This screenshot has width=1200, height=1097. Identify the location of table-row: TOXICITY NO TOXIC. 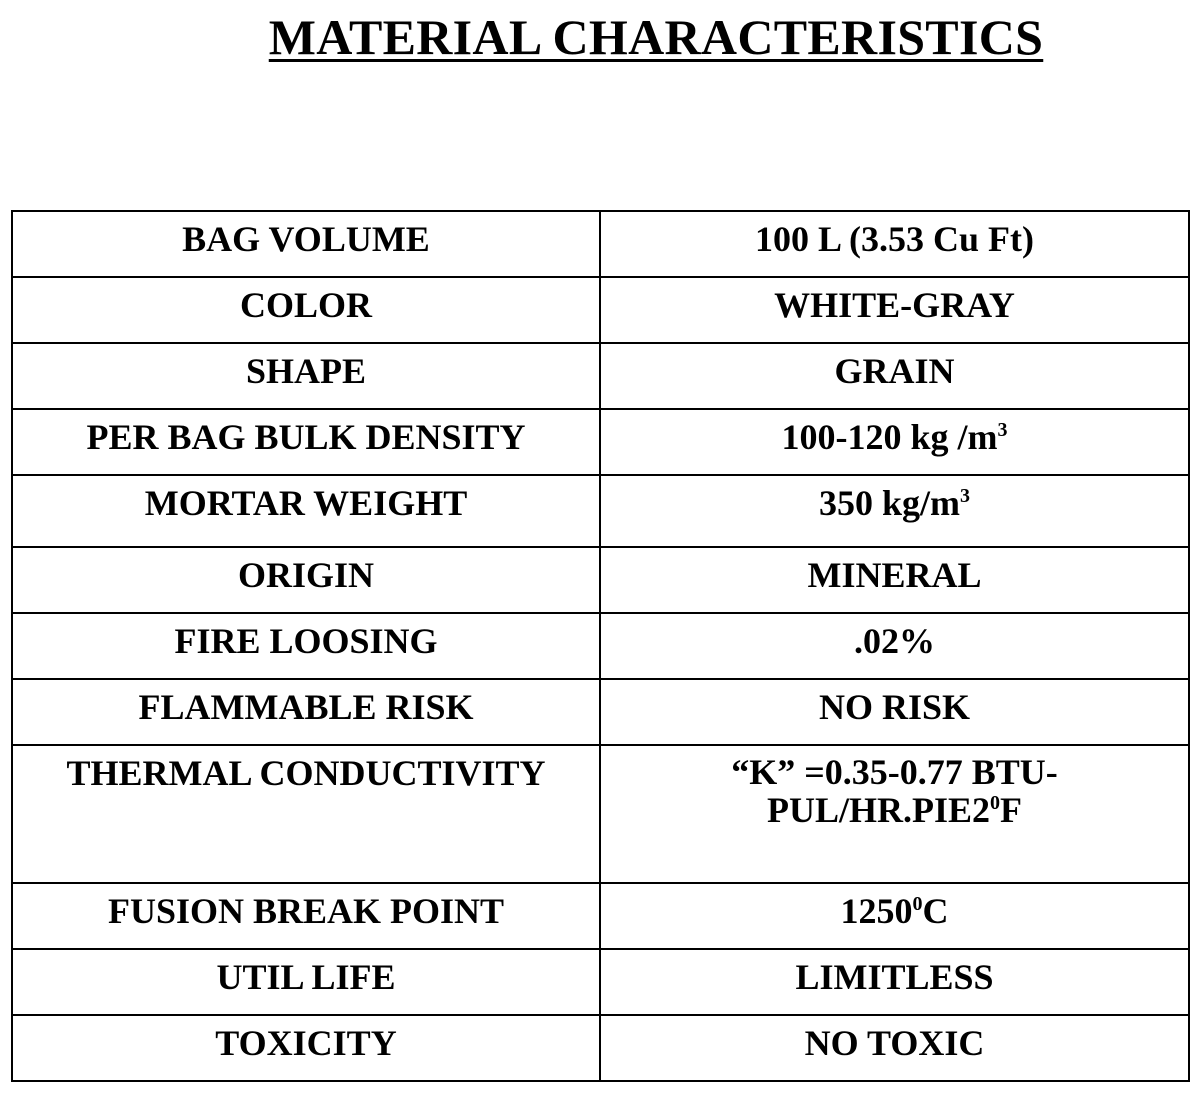
(600, 1048).